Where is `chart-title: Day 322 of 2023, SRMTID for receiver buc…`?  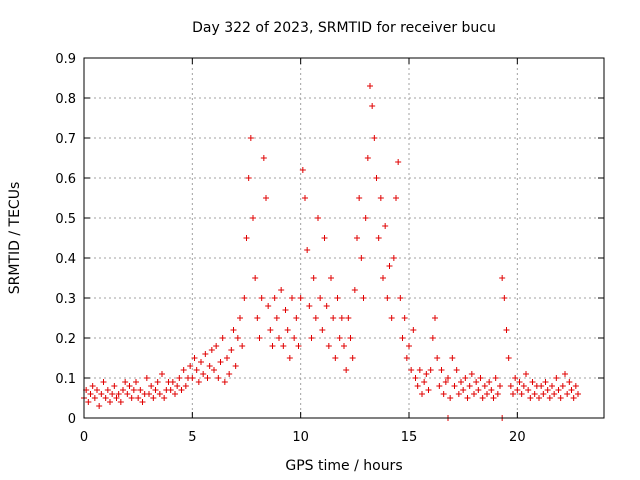
chart-title: Day 322 of 2023, SRMTID for receiver buc… is located at coordinates (344, 28).